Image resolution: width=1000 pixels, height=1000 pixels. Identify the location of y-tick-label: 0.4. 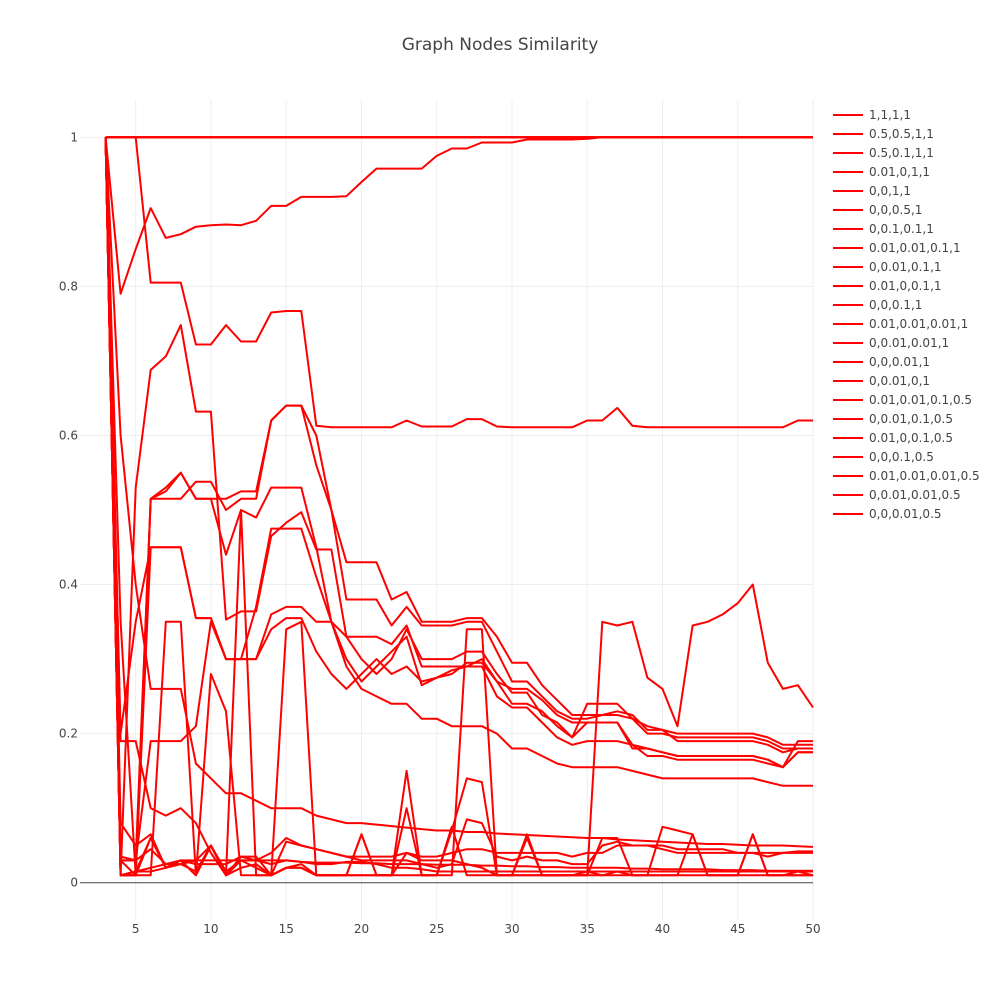
(68, 585).